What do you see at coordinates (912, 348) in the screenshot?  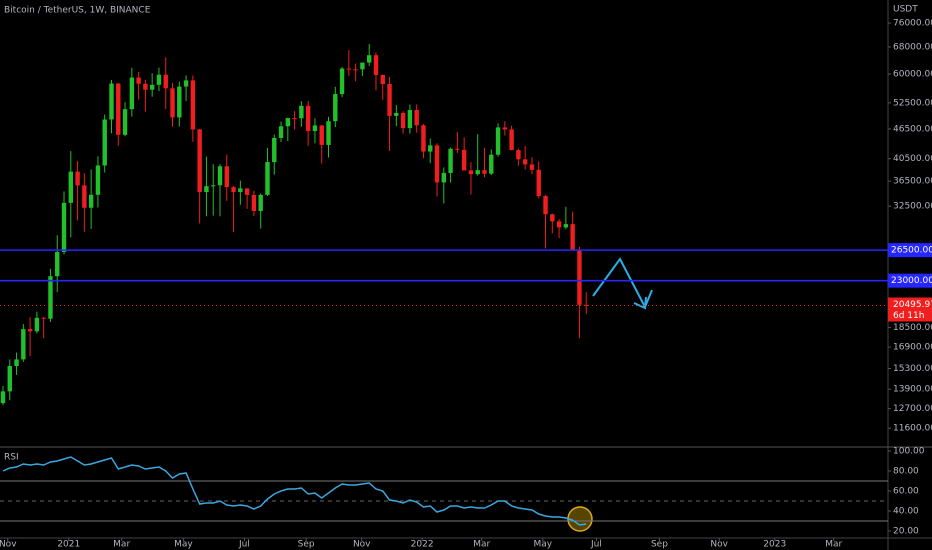 I see `y-tick-label: 16900.00` at bounding box center [912, 348].